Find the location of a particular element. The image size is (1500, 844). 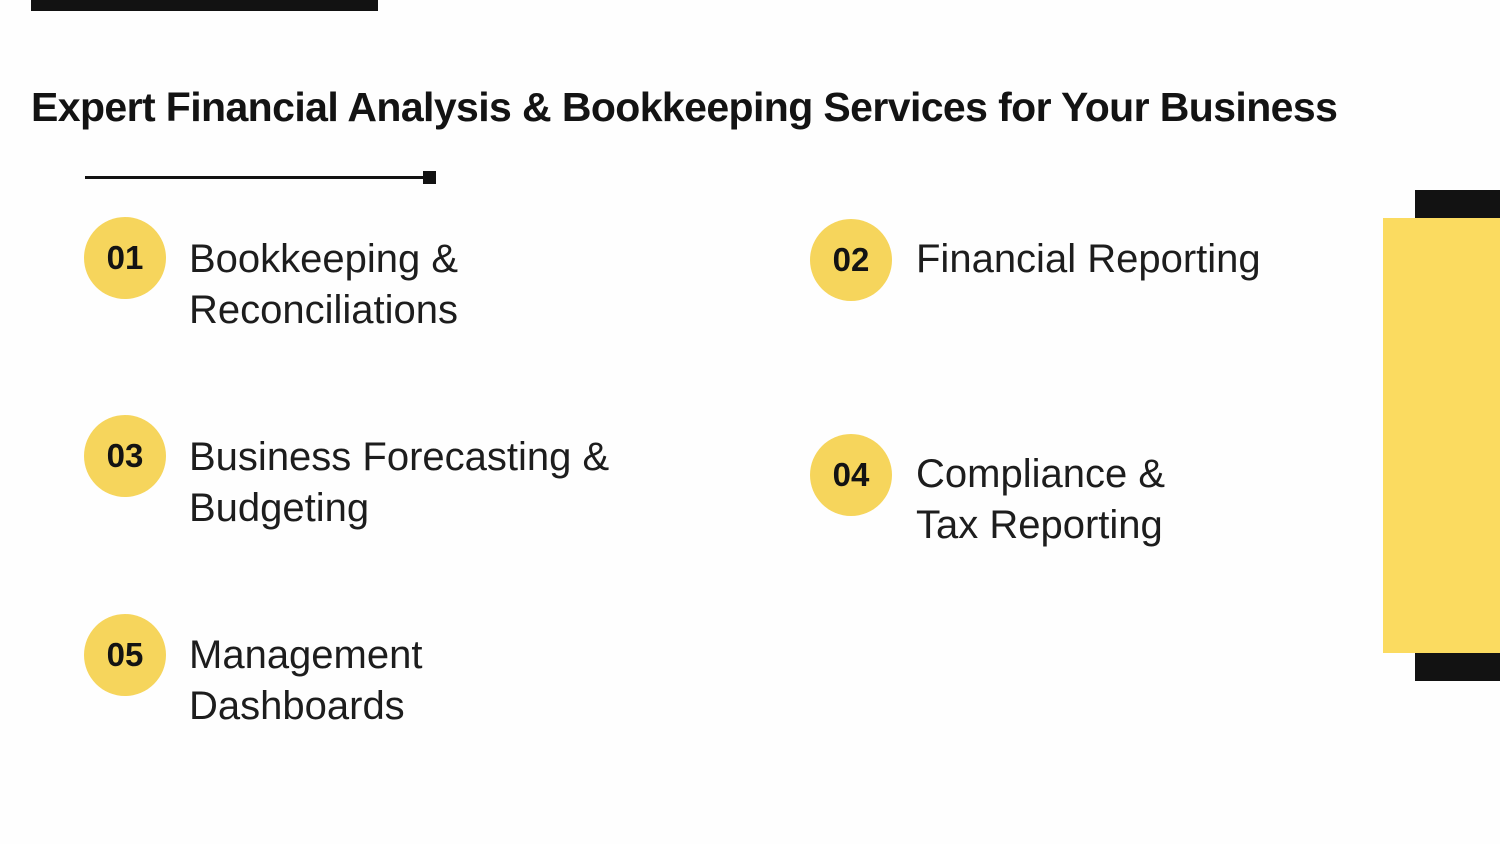

top-accent-bar is located at coordinates (204, 5).